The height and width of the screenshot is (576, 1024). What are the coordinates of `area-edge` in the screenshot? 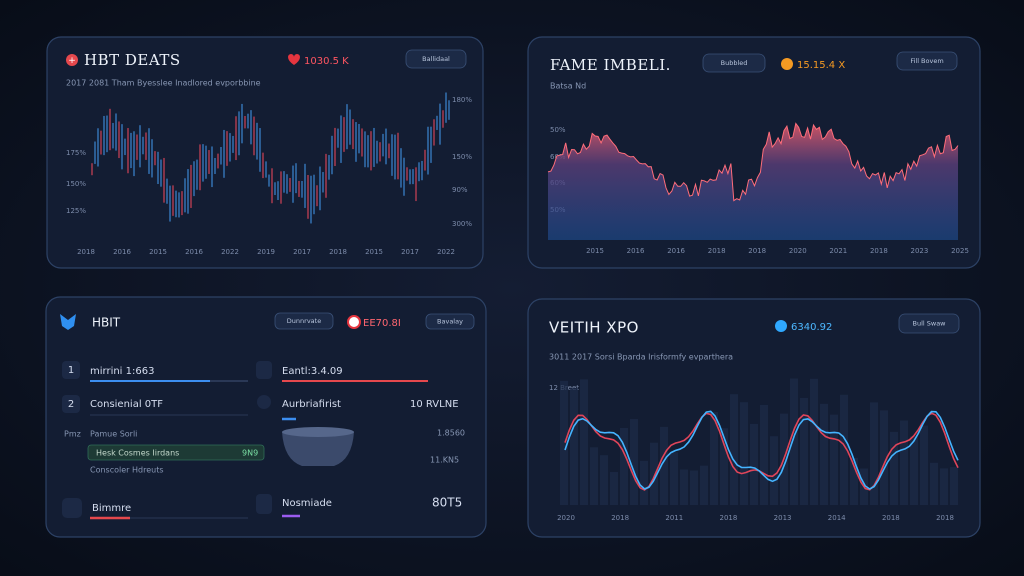 It's located at (753, 162).